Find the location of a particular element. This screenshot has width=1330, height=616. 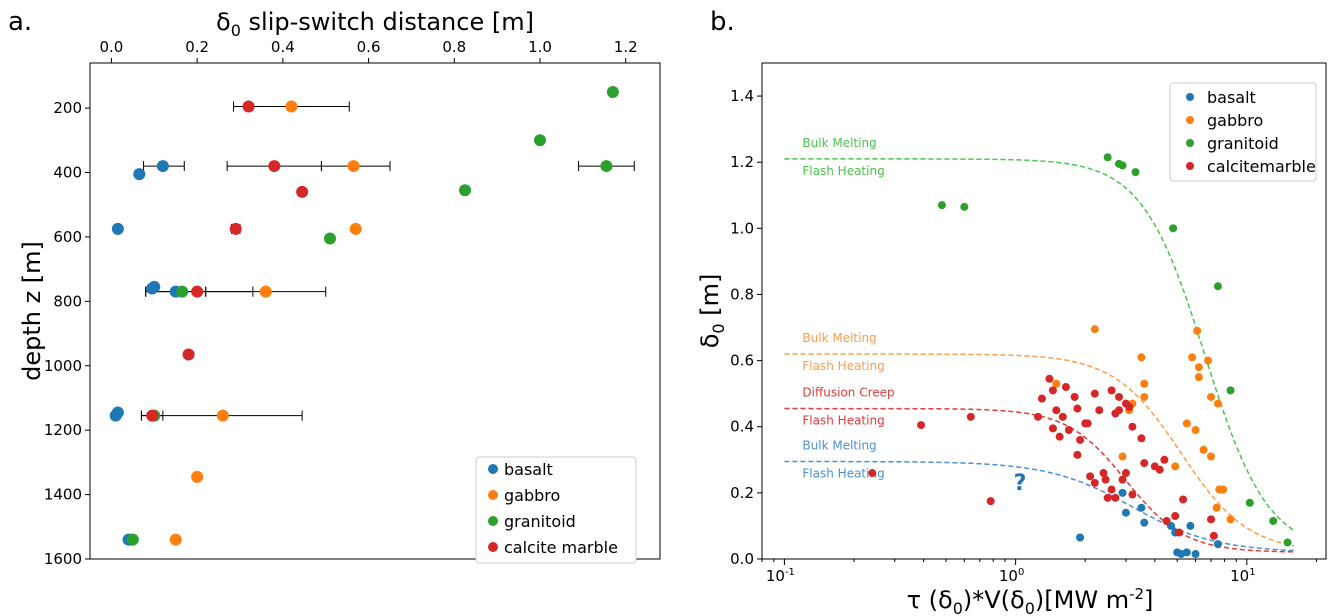

ytick-label-b: 1.0 is located at coordinates (742, 228).